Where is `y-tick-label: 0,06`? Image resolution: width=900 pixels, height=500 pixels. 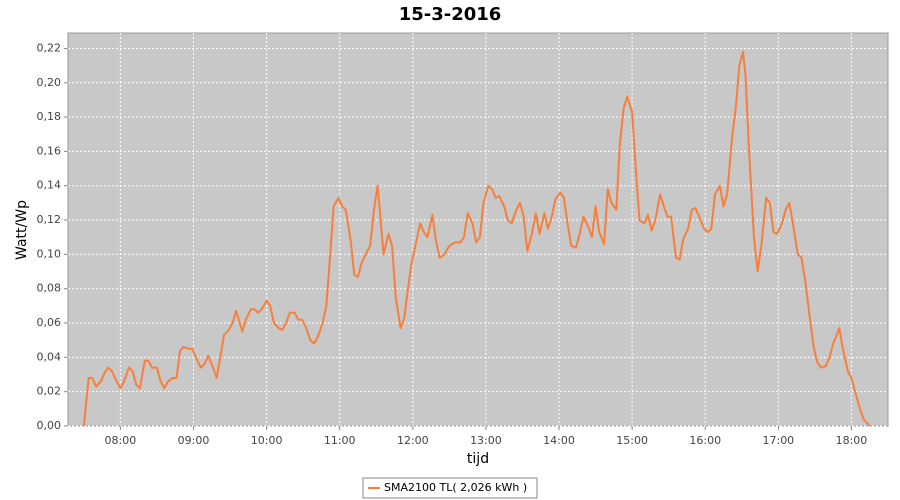 y-tick-label: 0,06 is located at coordinates (49, 322).